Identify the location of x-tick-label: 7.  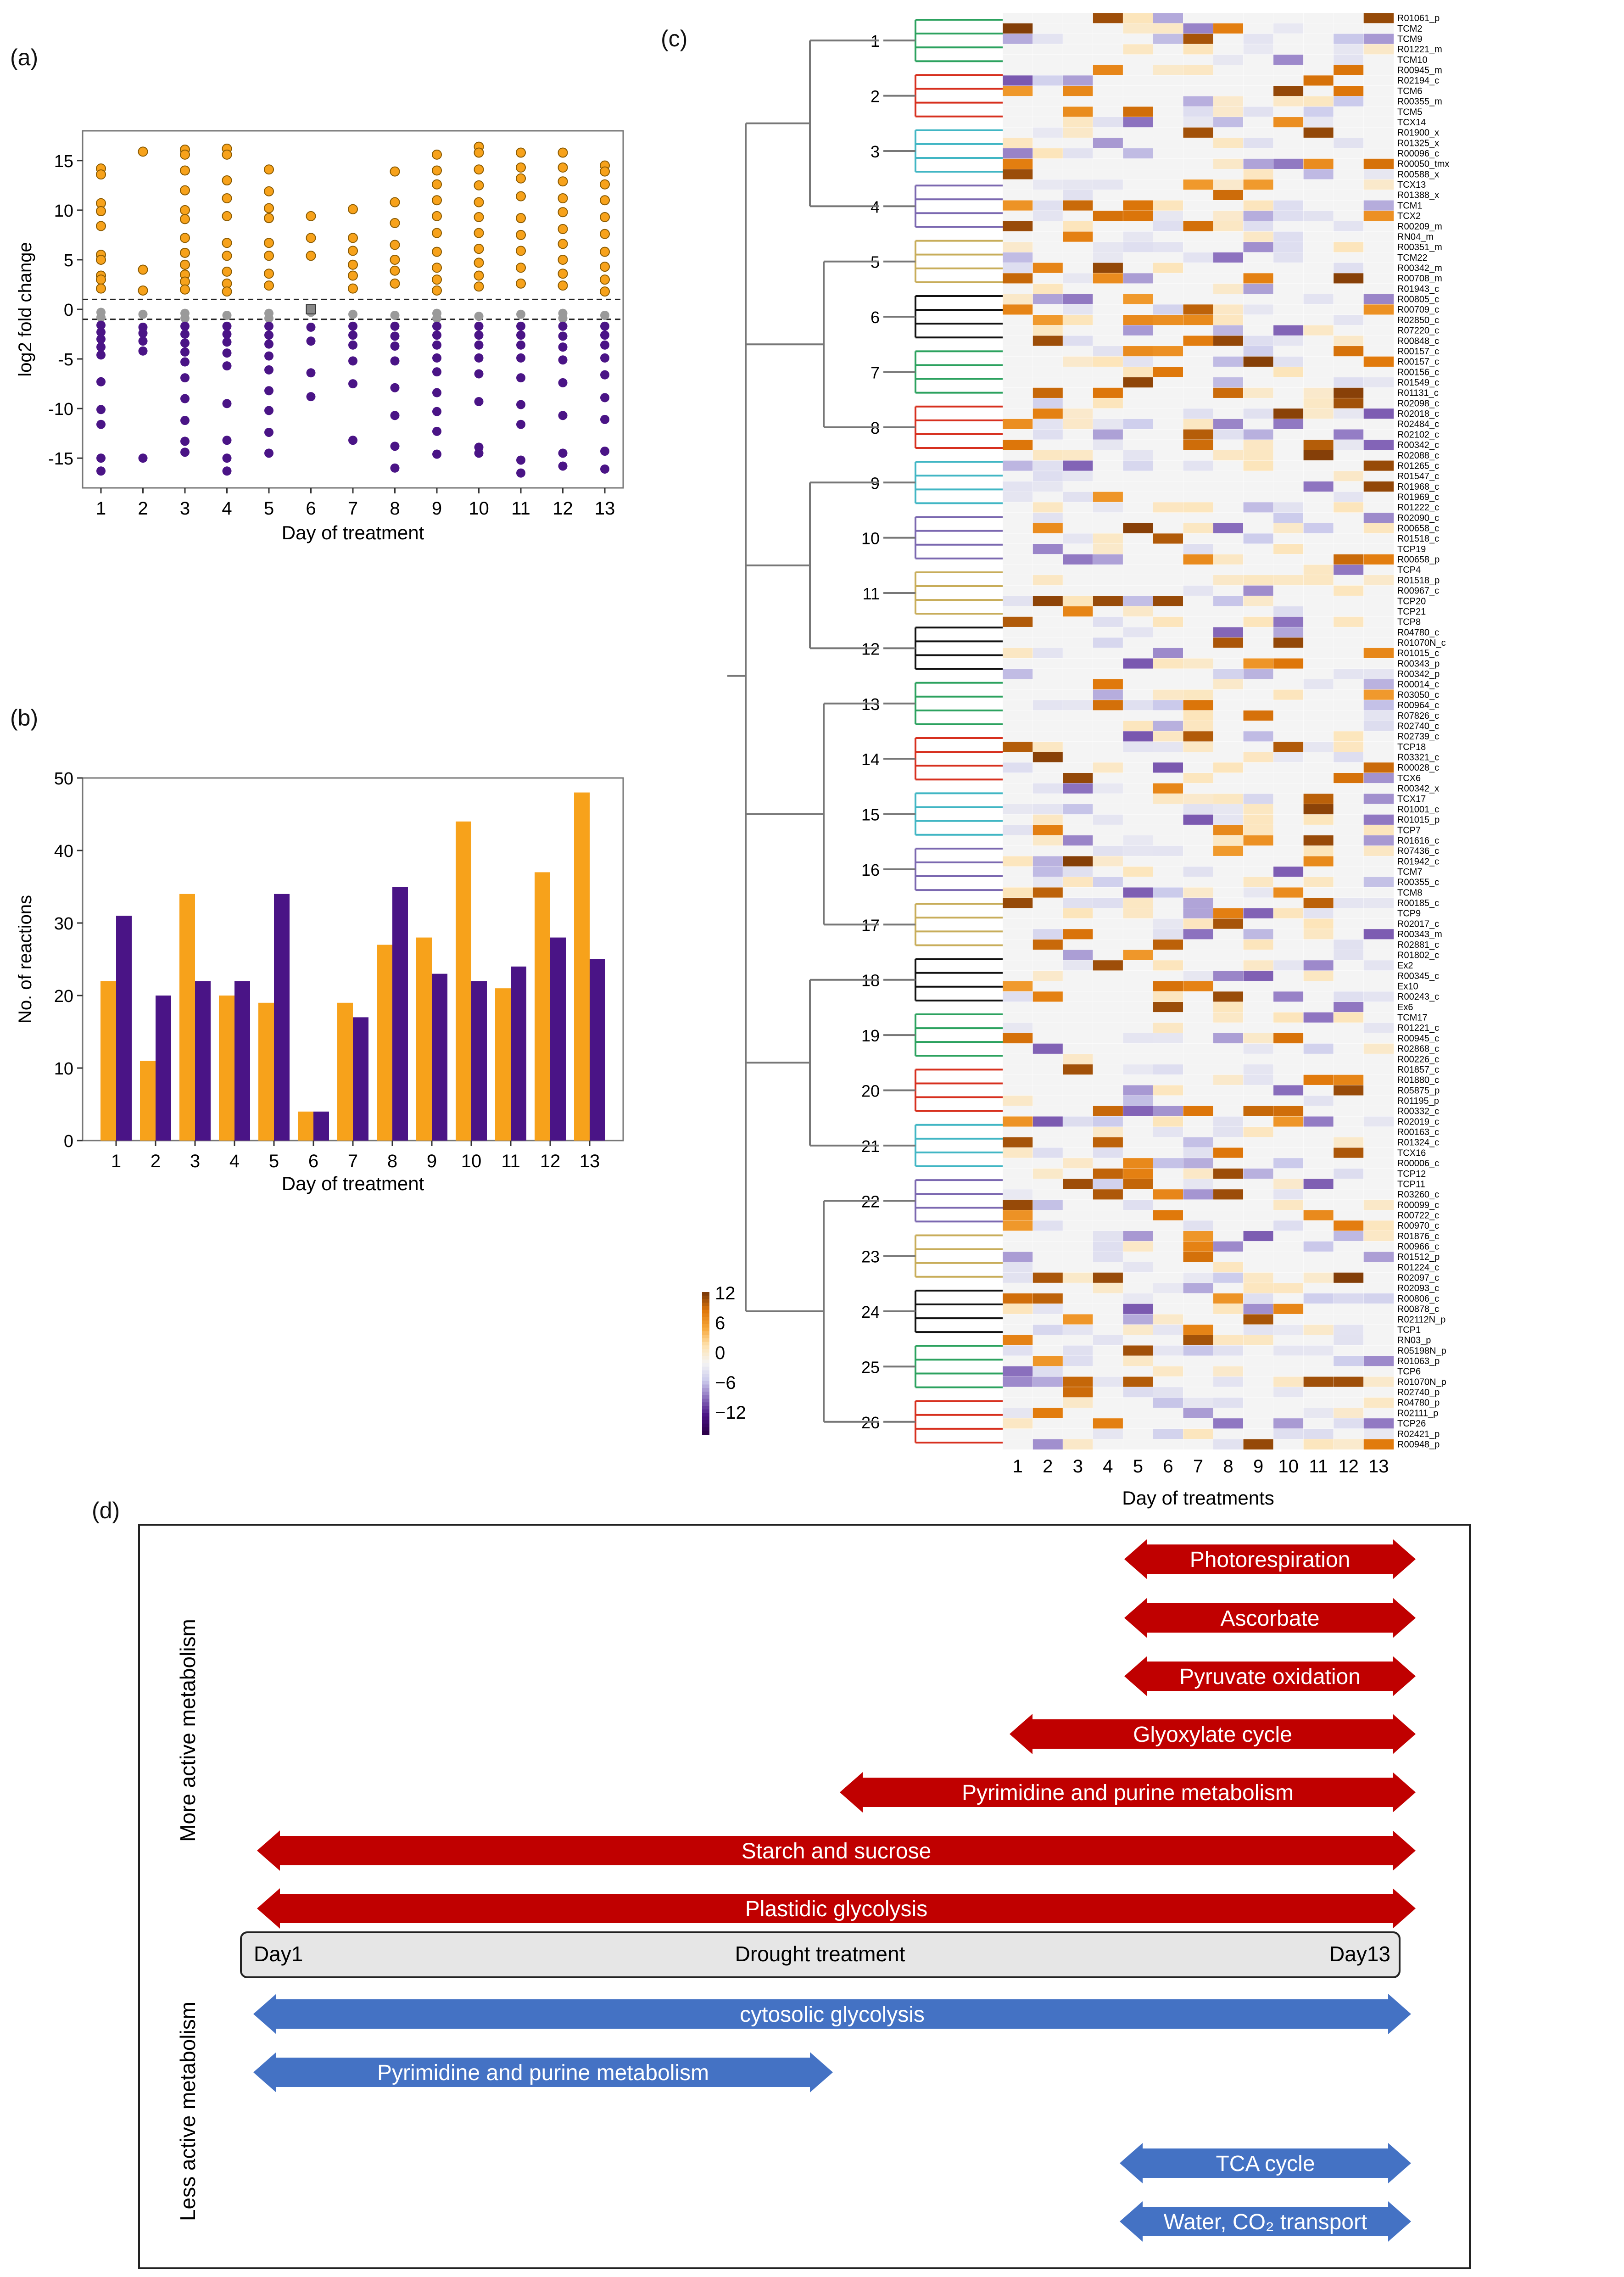
(353, 508).